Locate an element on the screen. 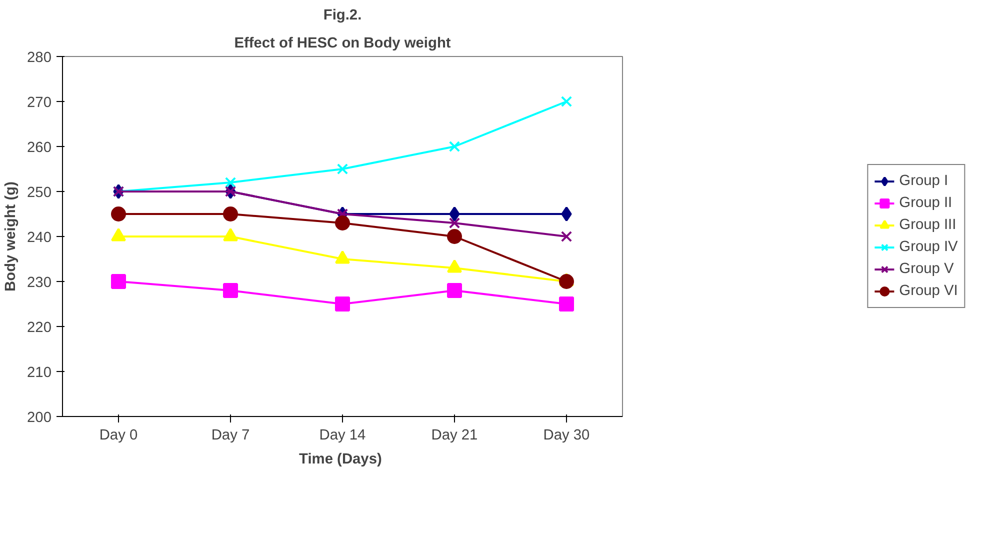  x-tick-label: Day 14 is located at coordinates (342, 436).